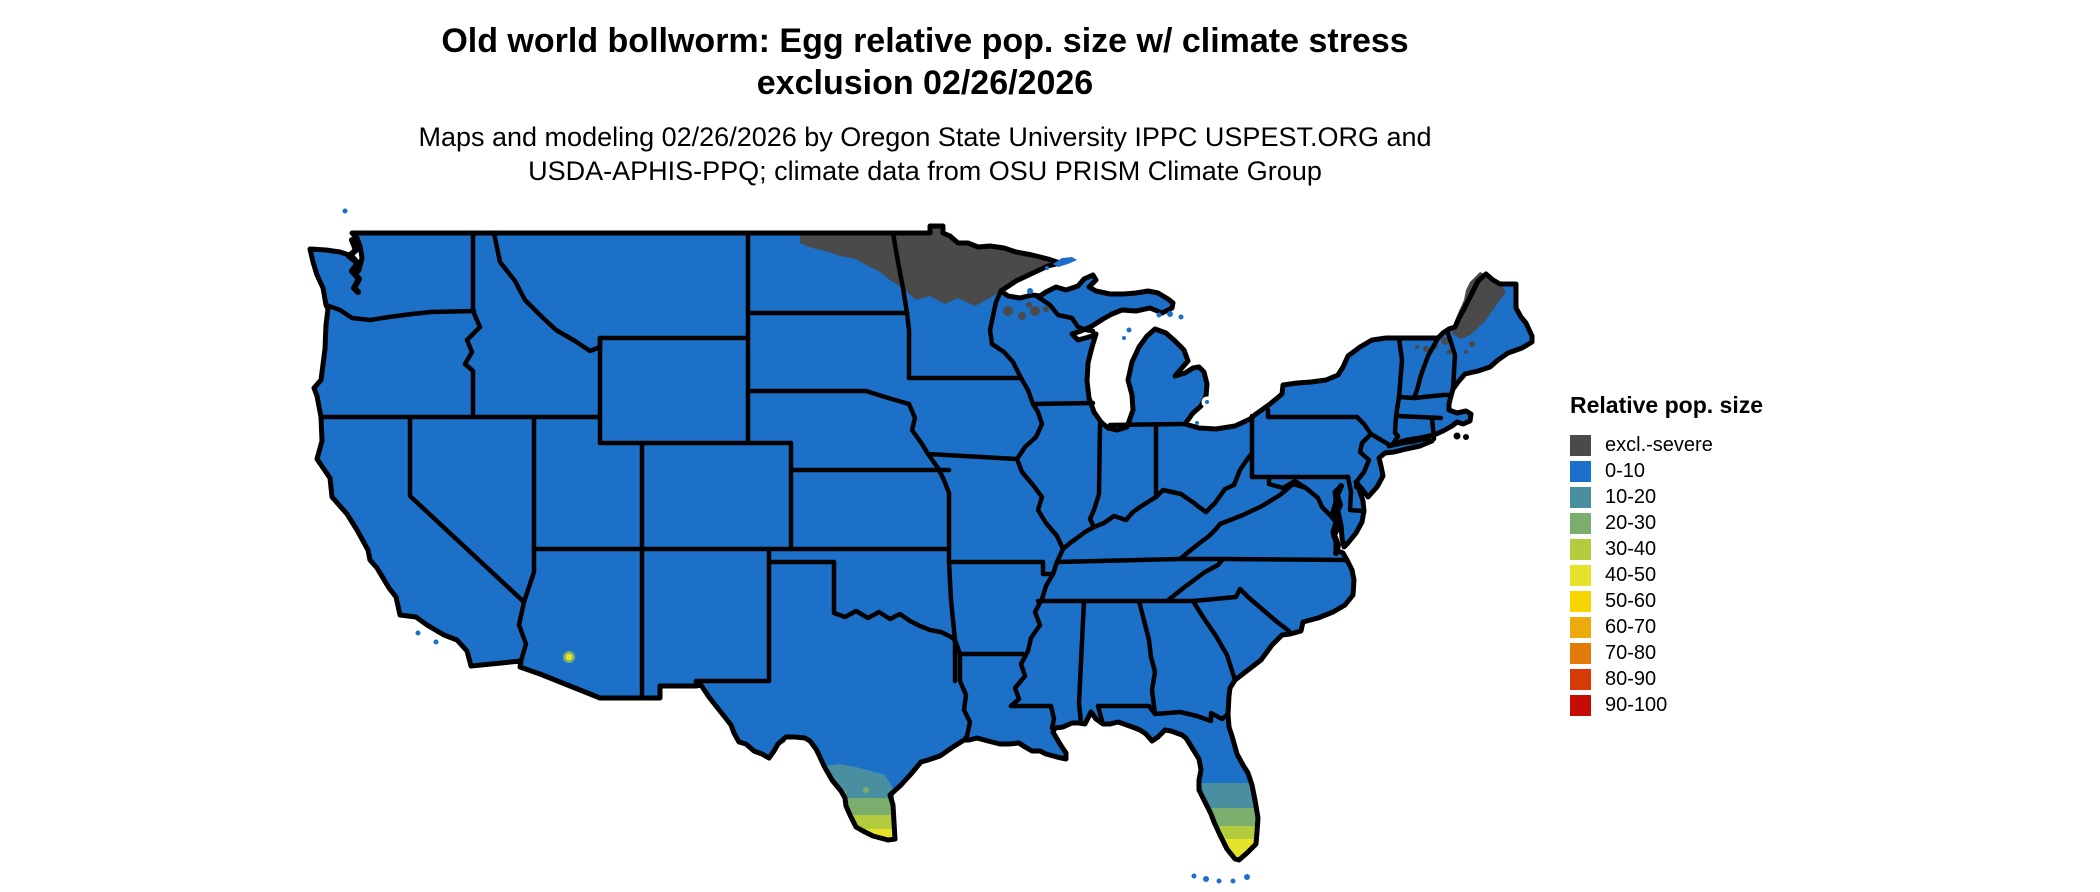 The width and height of the screenshot is (2100, 892). What do you see at coordinates (1153, 290) in the screenshot?
I see `exclusion-regions` at bounding box center [1153, 290].